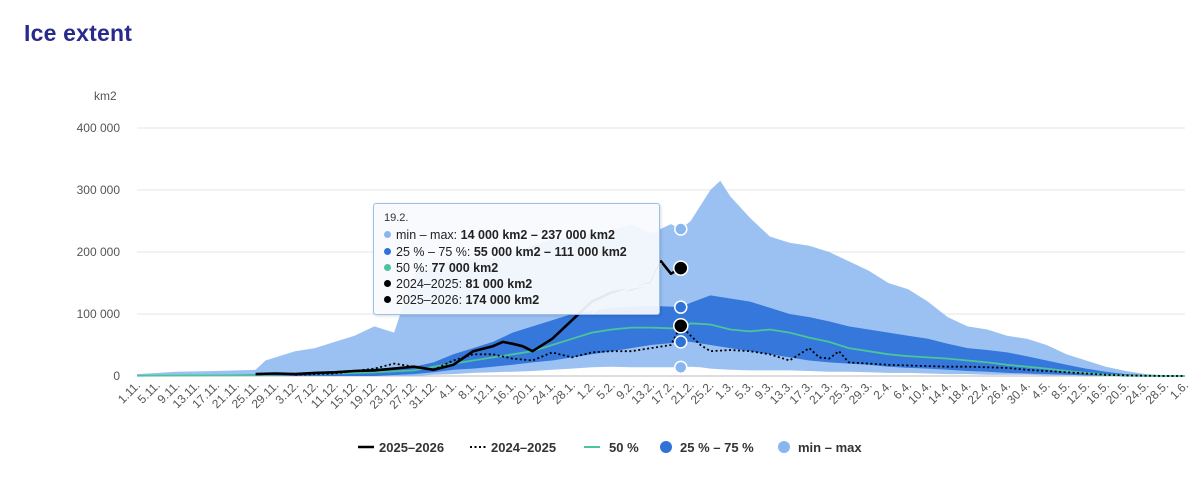 Image resolution: width=1200 pixels, height=481 pixels. Describe the element at coordinates (606, 390) in the screenshot. I see `x-tick-label: 5.2.` at that location.